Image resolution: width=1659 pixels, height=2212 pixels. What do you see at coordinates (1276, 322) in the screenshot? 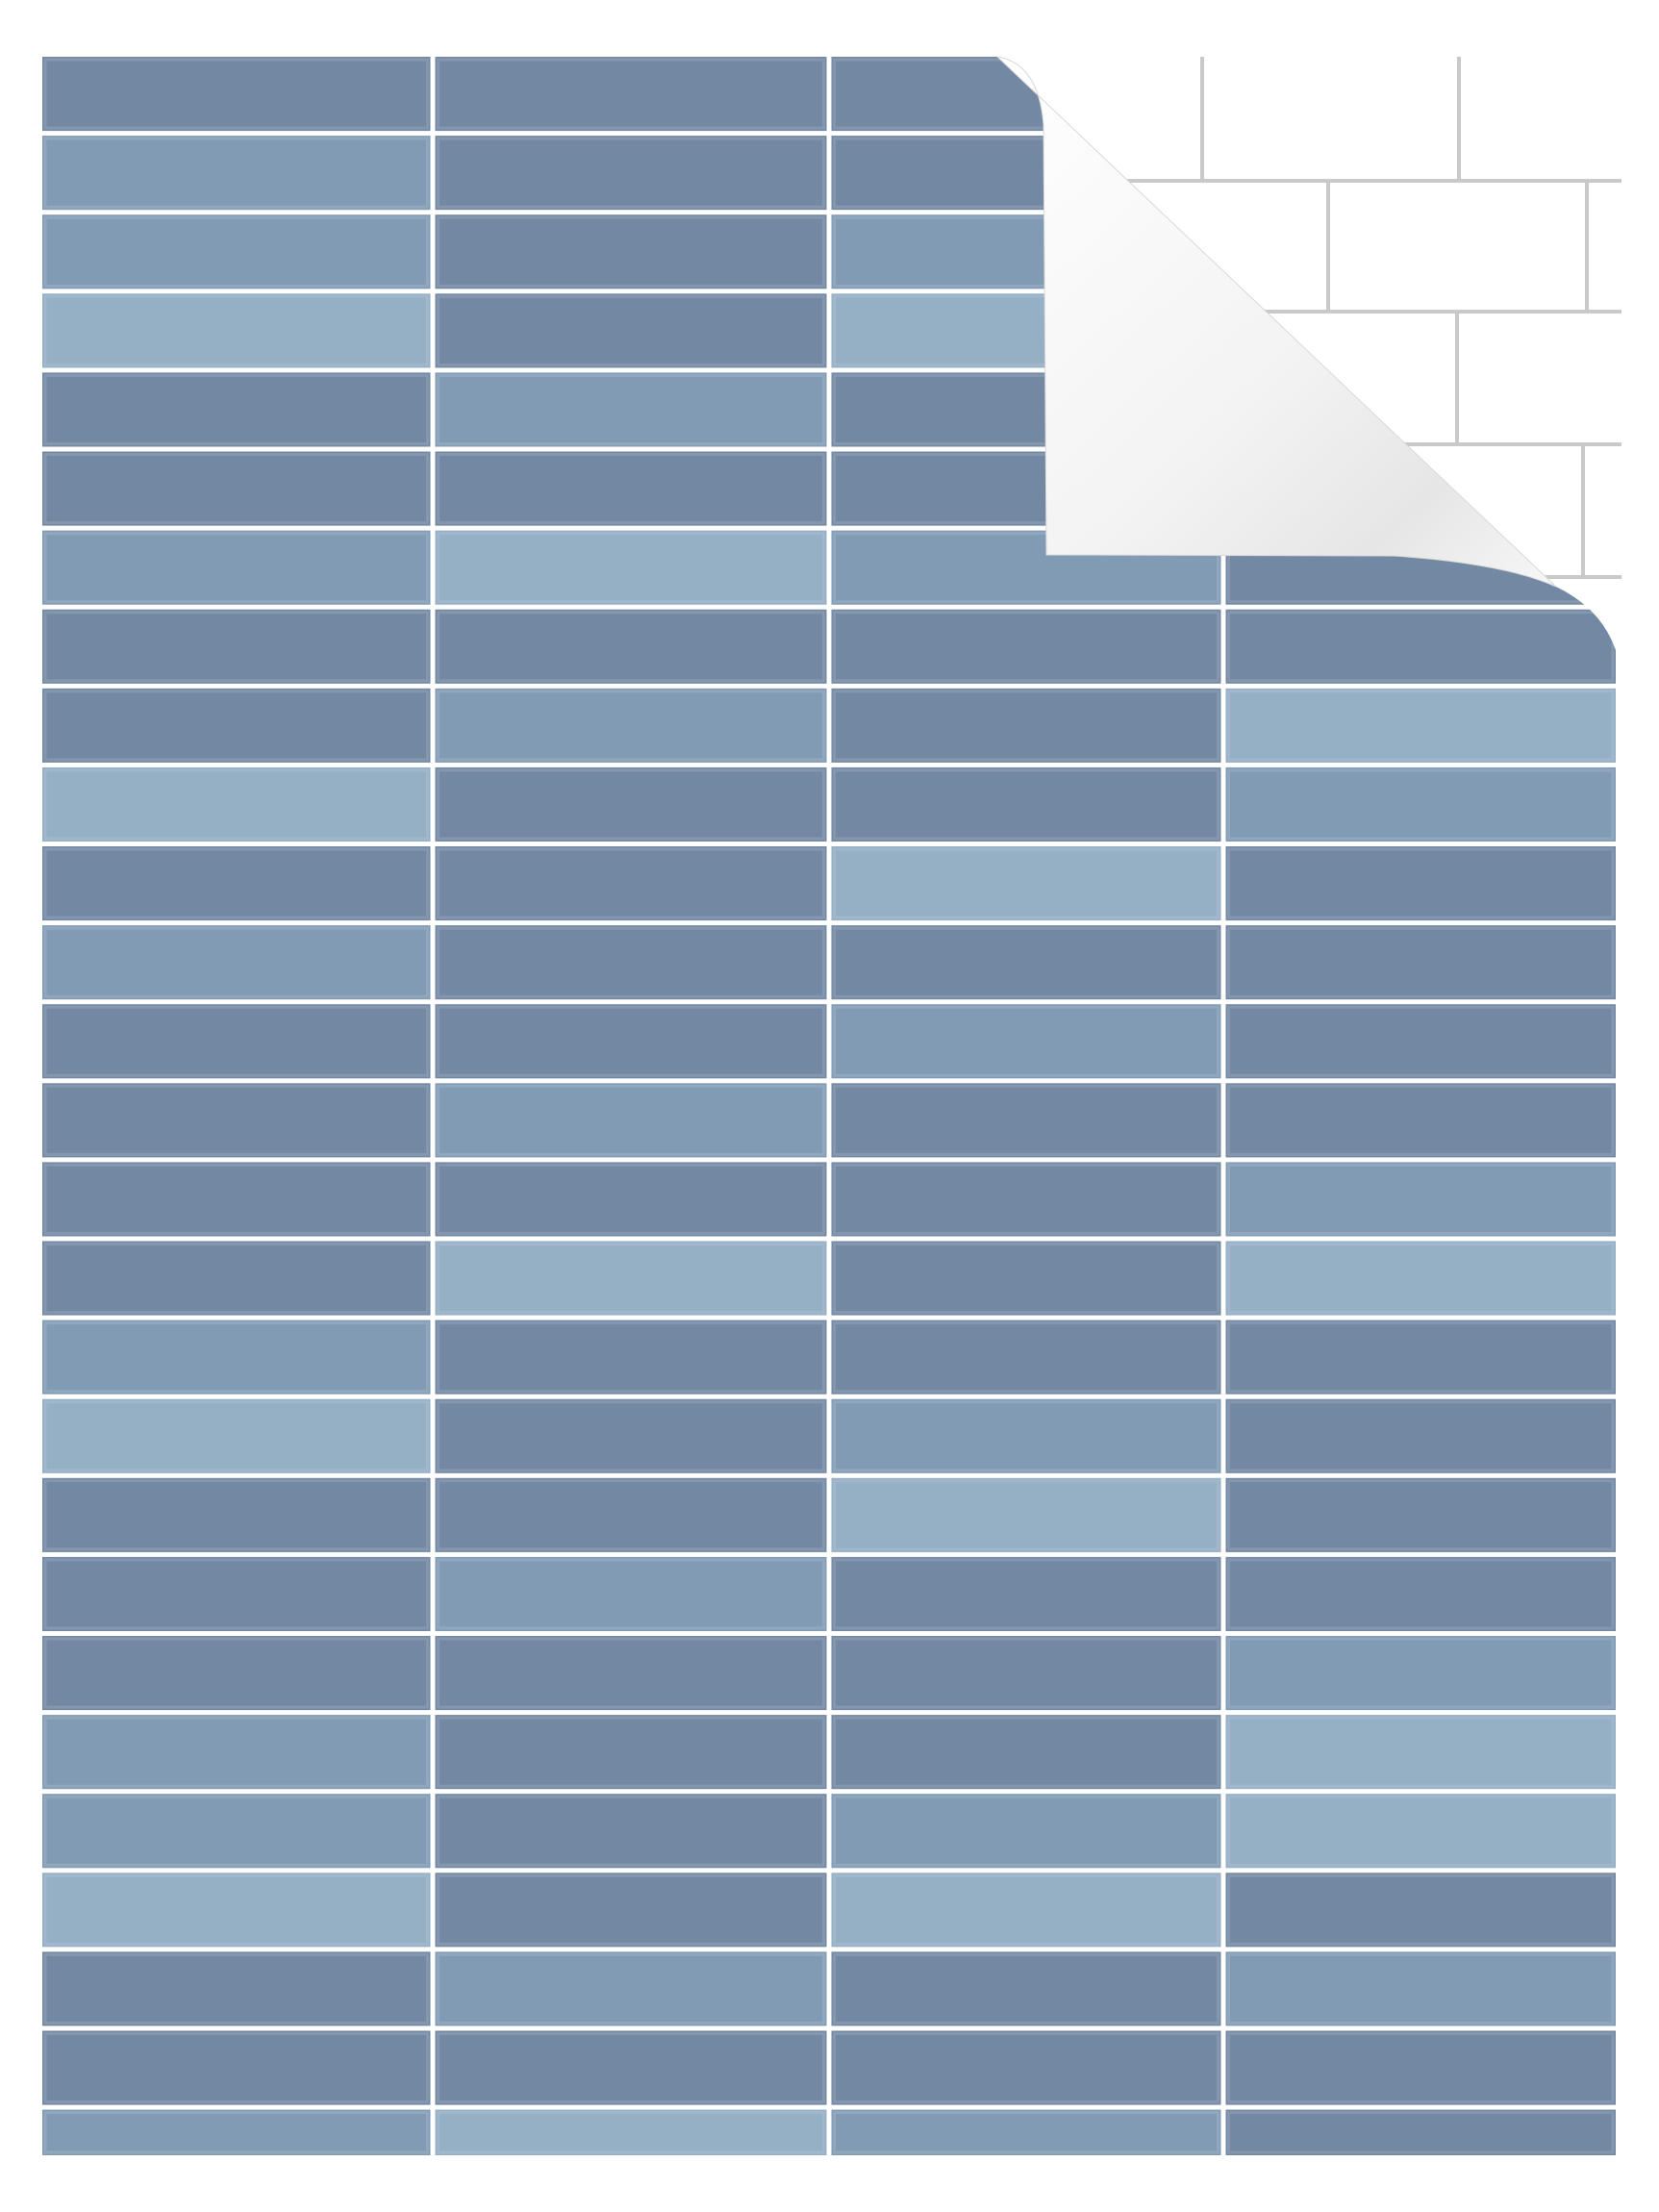
I see `peeled-backing-curl` at bounding box center [1276, 322].